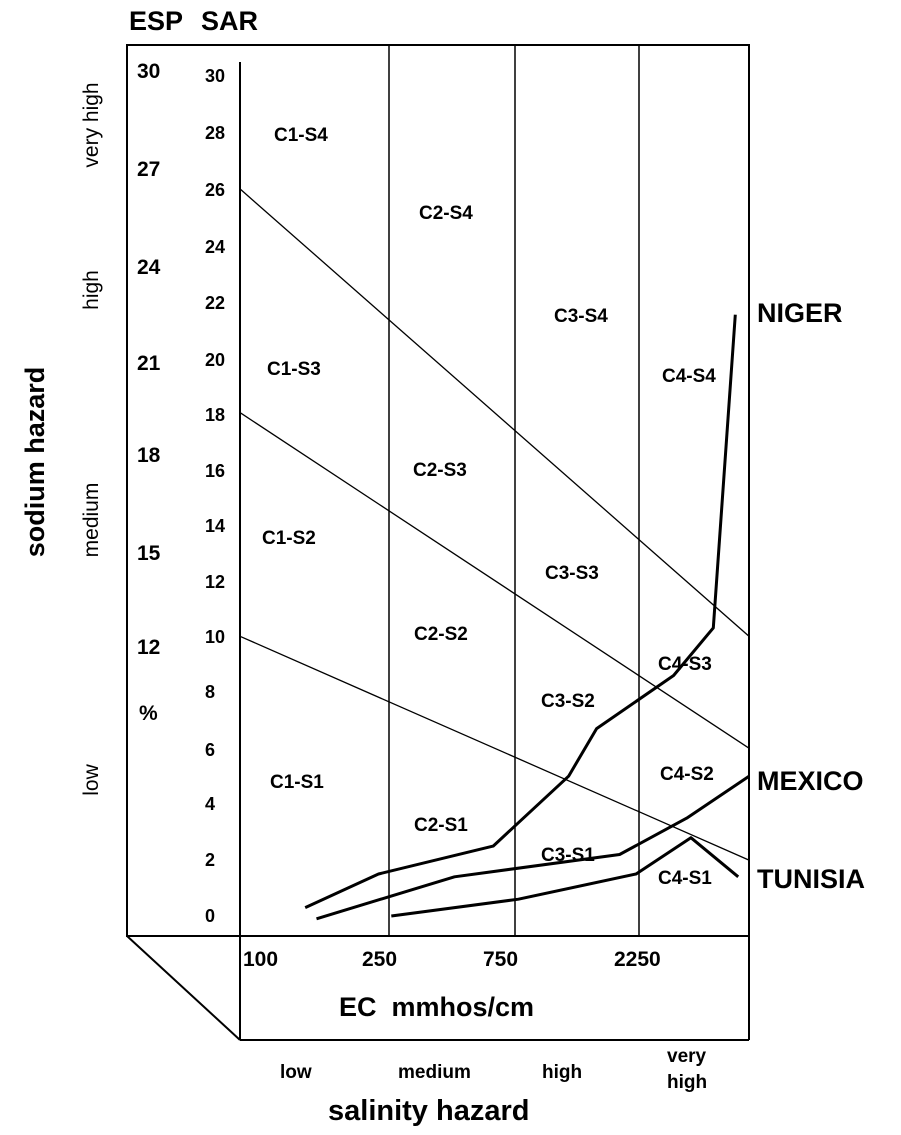  Describe the element at coordinates (446, 213) in the screenshot. I see `zone-c2-s4: C2-S4` at that location.